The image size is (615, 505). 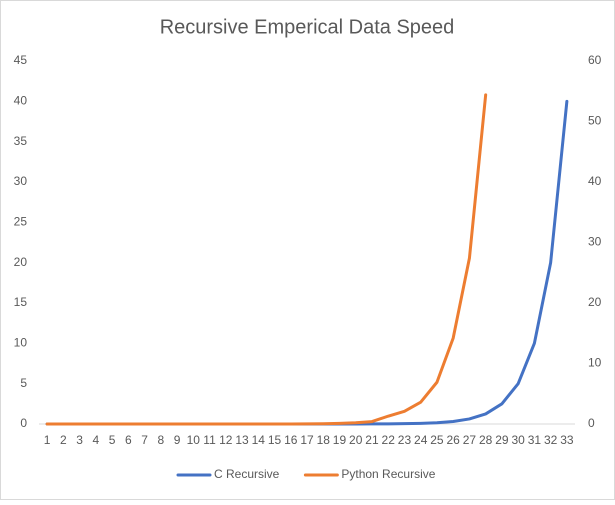 I want to click on x-tick-label: 20, so click(x=356, y=440).